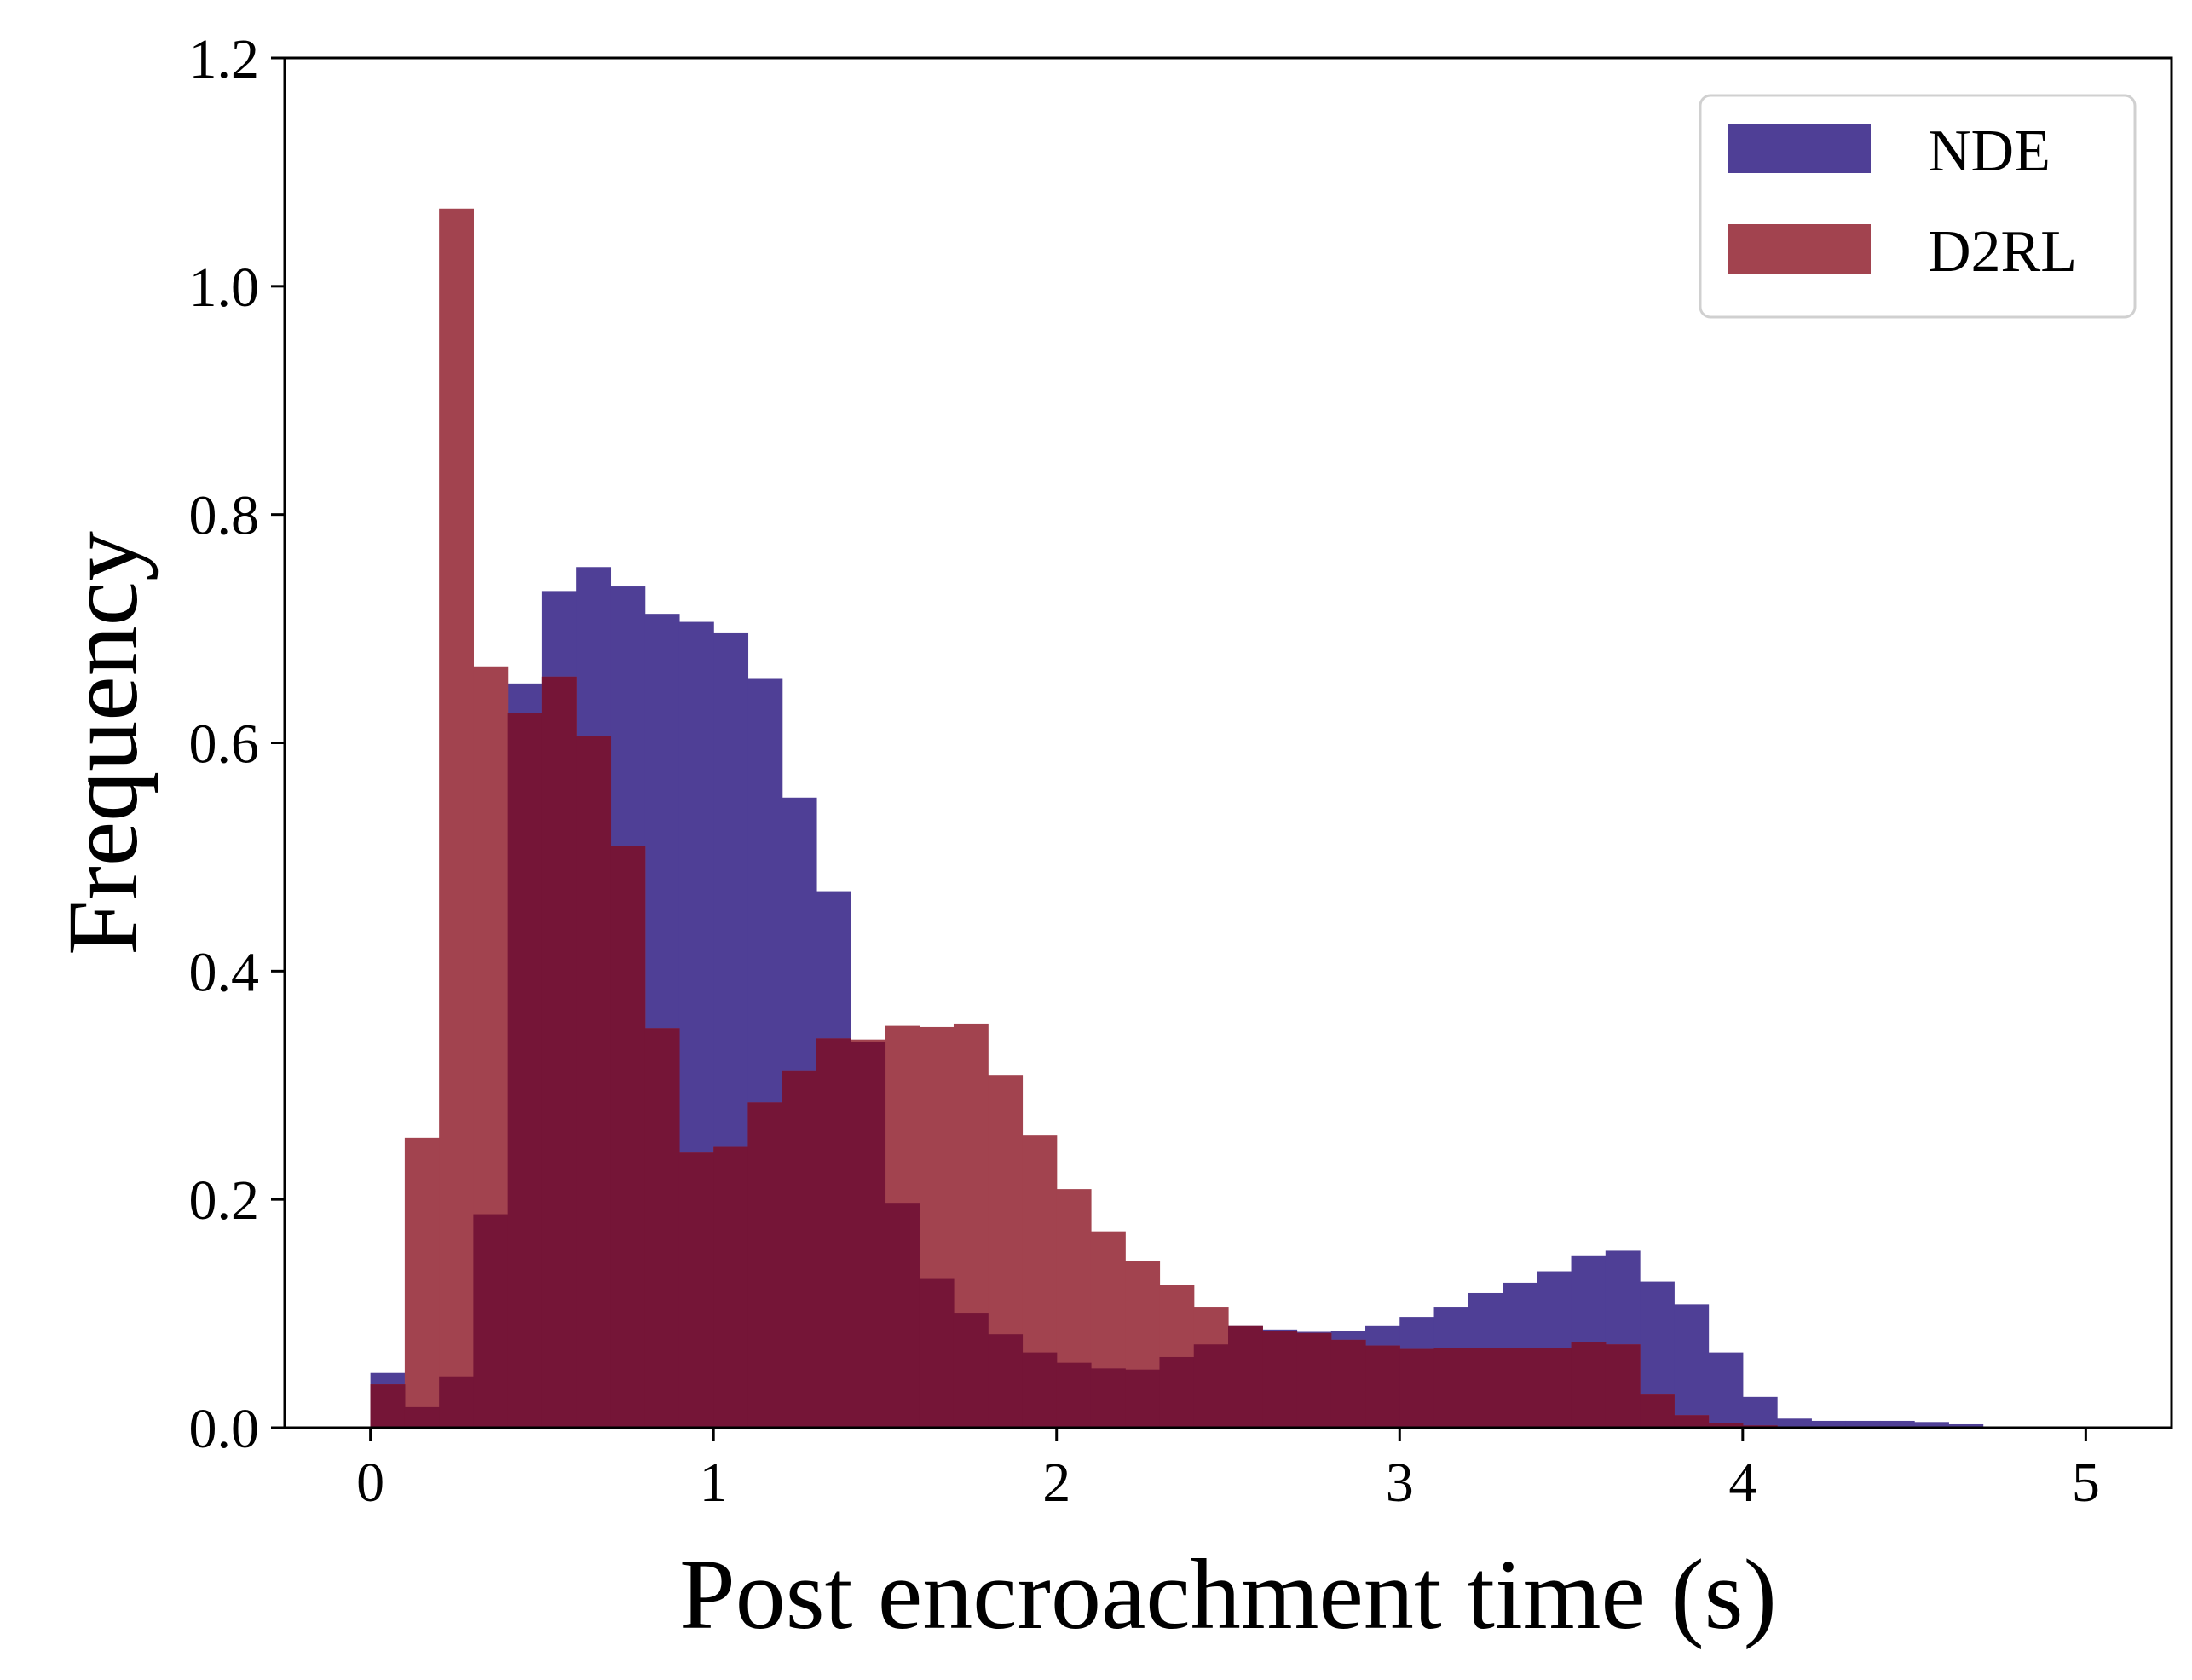 This screenshot has width=2192, height=1680. Describe the element at coordinates (1799, 249) in the screenshot. I see `legend-swatch-d2rl` at that location.